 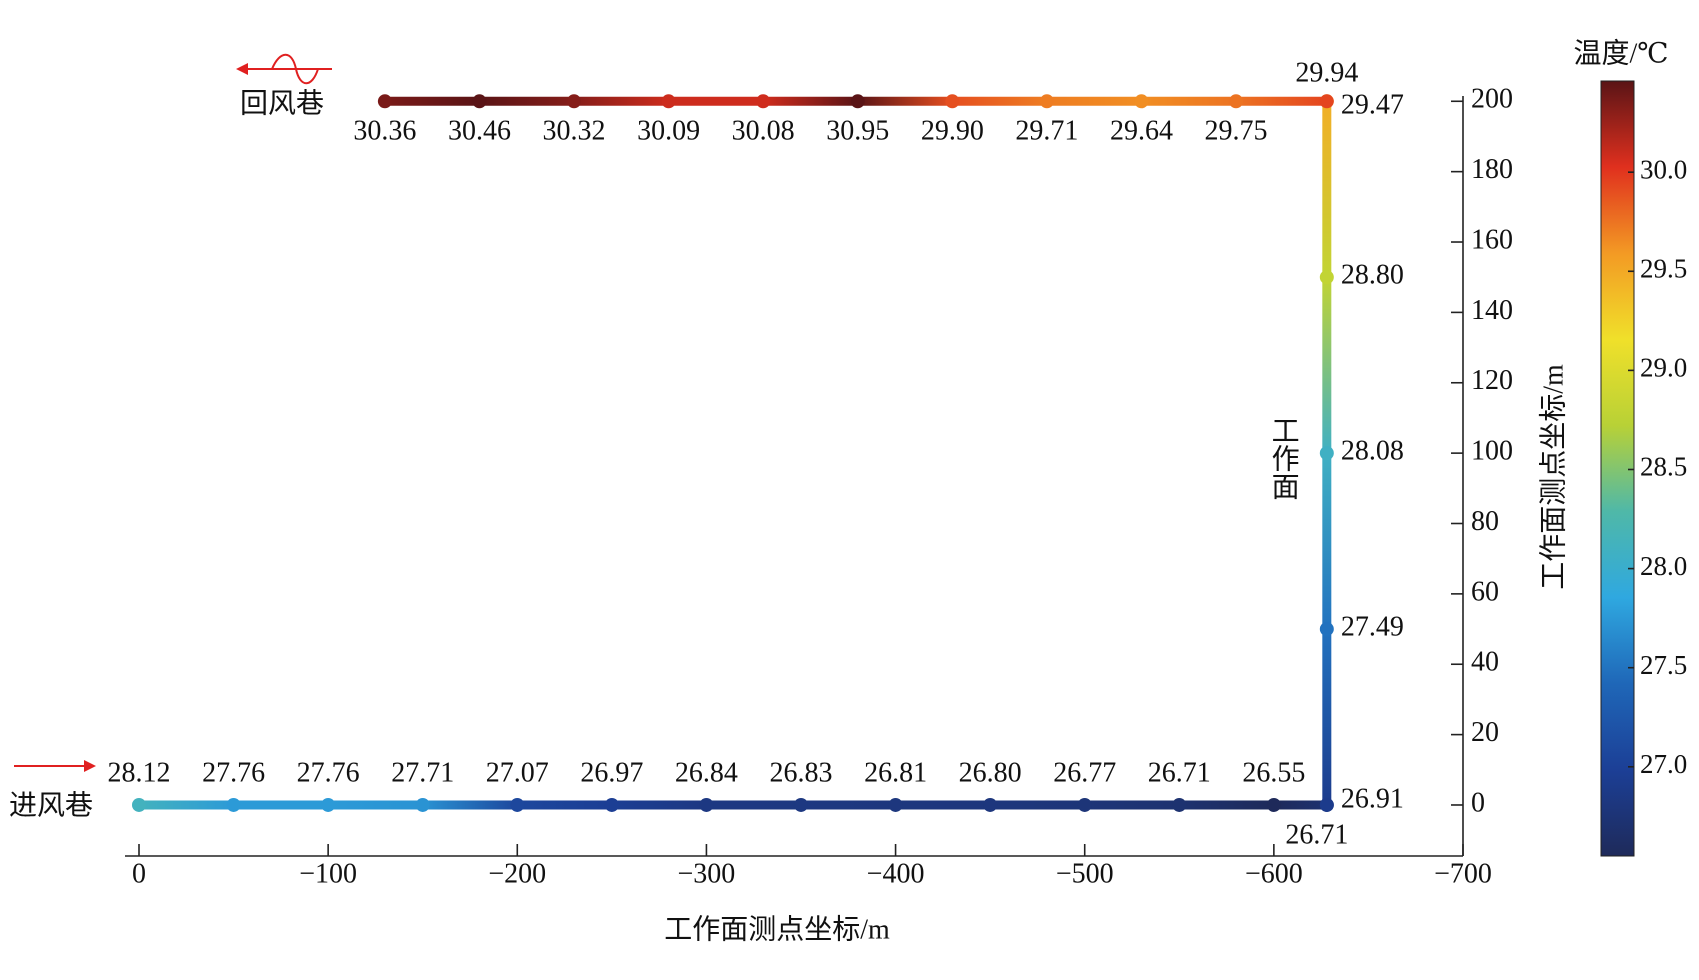 What do you see at coordinates (384, 131) in the screenshot?
I see `value-label: 30.36` at bounding box center [384, 131].